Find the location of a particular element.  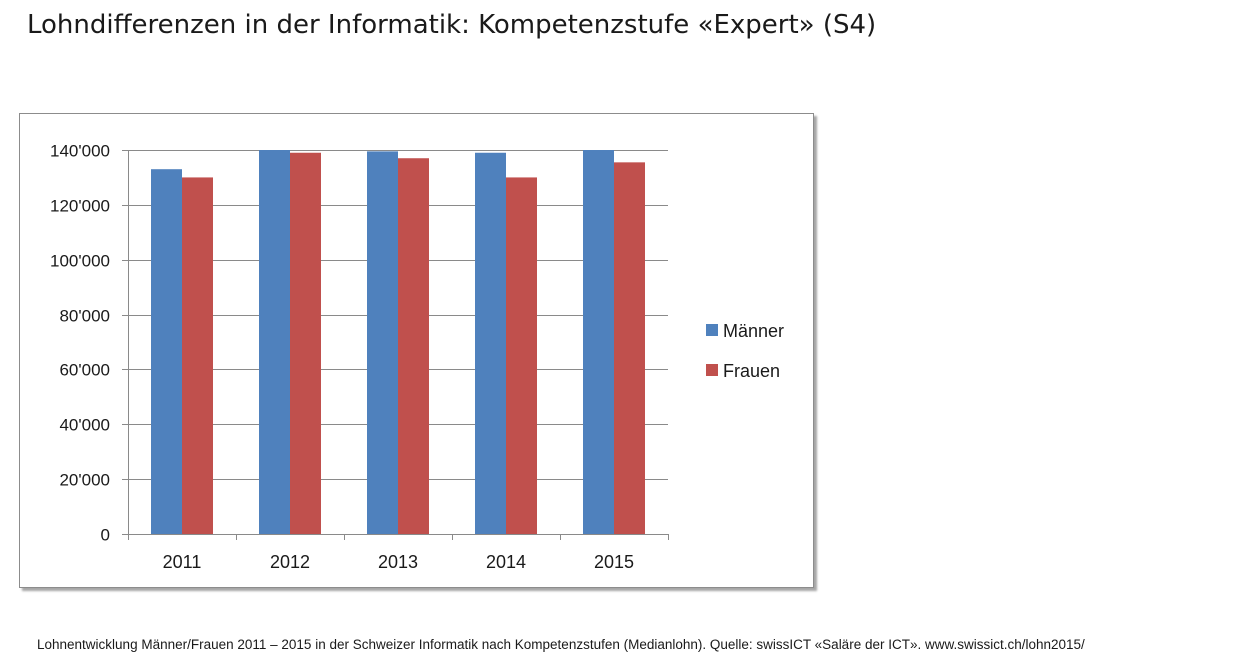

y-tick-label: 20'000 is located at coordinates (84, 480).